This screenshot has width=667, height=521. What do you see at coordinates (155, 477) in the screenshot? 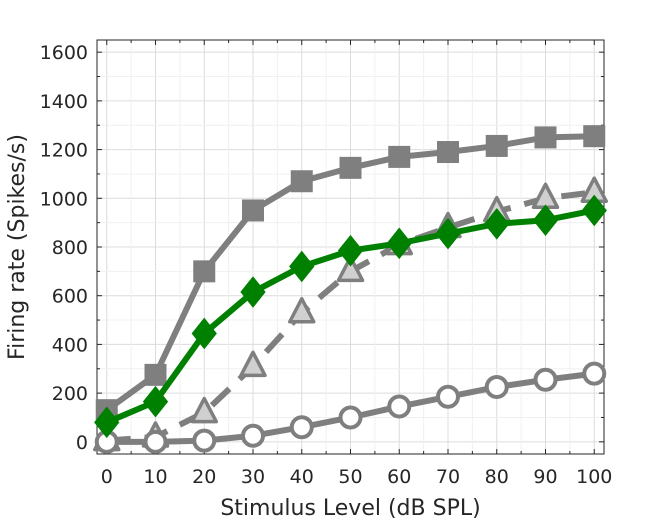
I see `x-tick-label: 10` at bounding box center [155, 477].